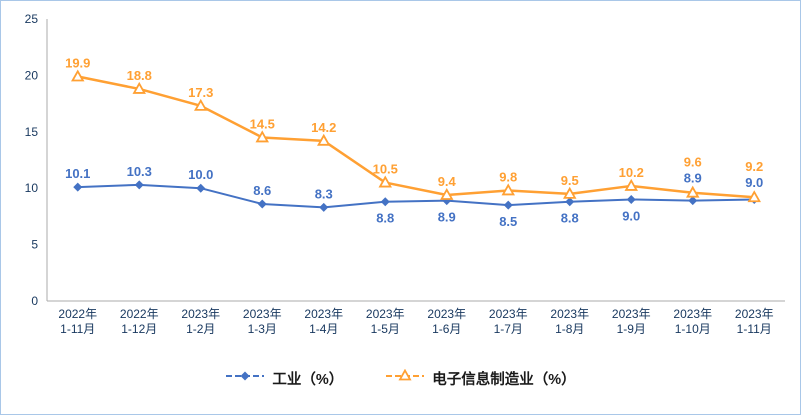  What do you see at coordinates (508, 176) in the screenshot?
I see `data-label: 9.8` at bounding box center [508, 176].